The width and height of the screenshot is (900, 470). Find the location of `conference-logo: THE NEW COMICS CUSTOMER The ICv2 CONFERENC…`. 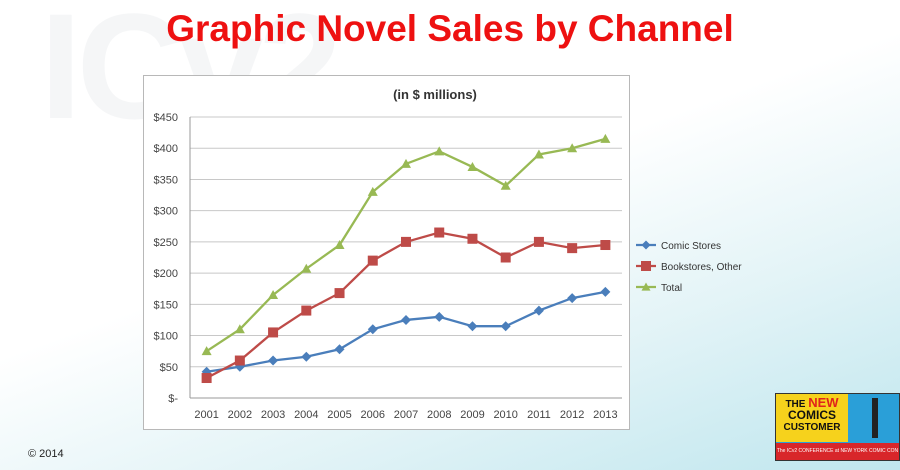

conference-logo: THE NEW COMICS CUSTOMER The ICv2 CONFERENC… is located at coordinates (837, 427).